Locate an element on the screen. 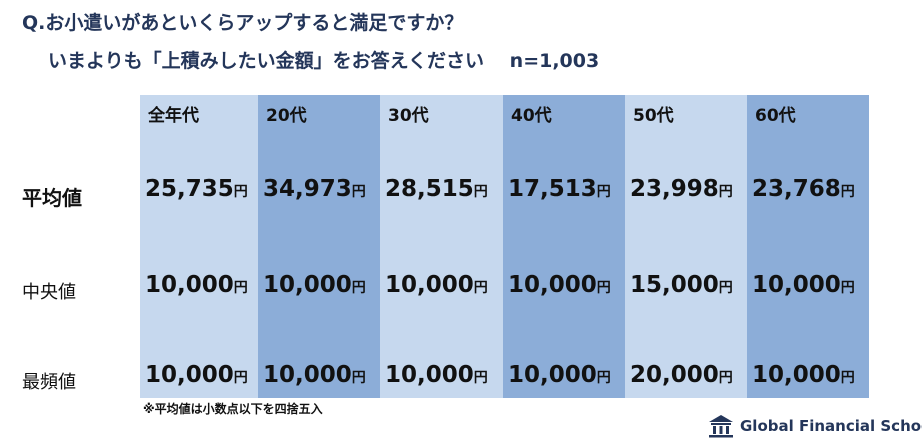  row-label: 平均値 is located at coordinates (52, 198).